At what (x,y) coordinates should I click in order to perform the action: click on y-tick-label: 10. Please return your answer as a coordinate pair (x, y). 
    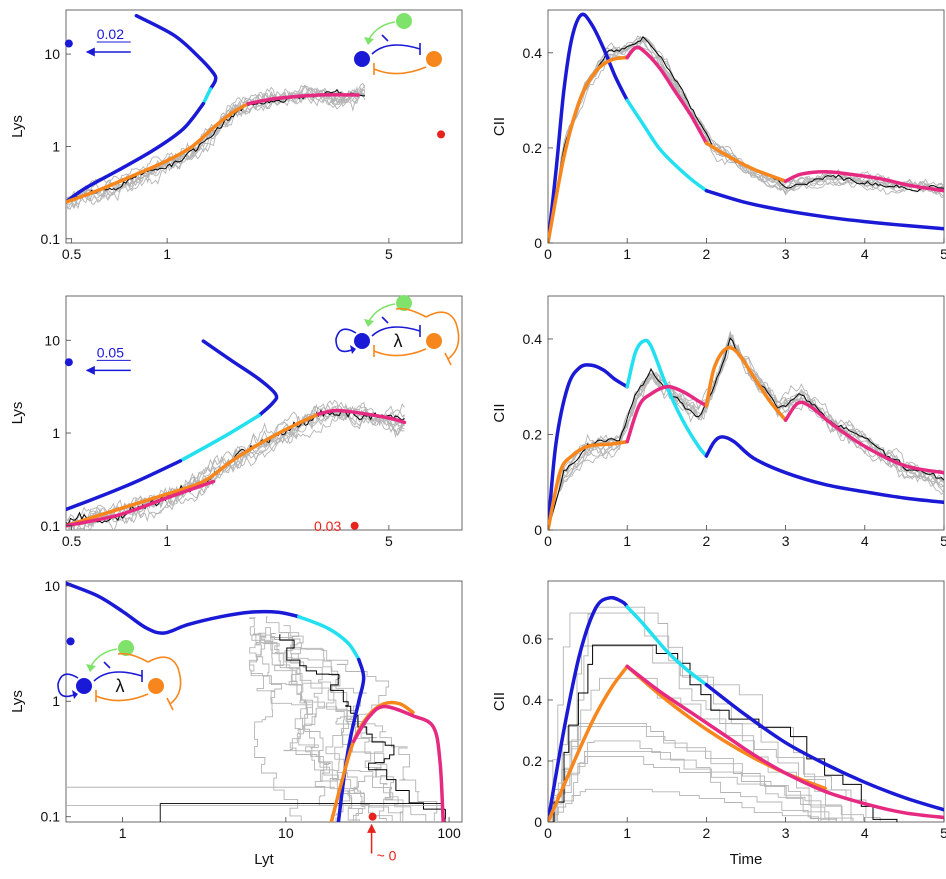
    Looking at the image, I should click on (52, 340).